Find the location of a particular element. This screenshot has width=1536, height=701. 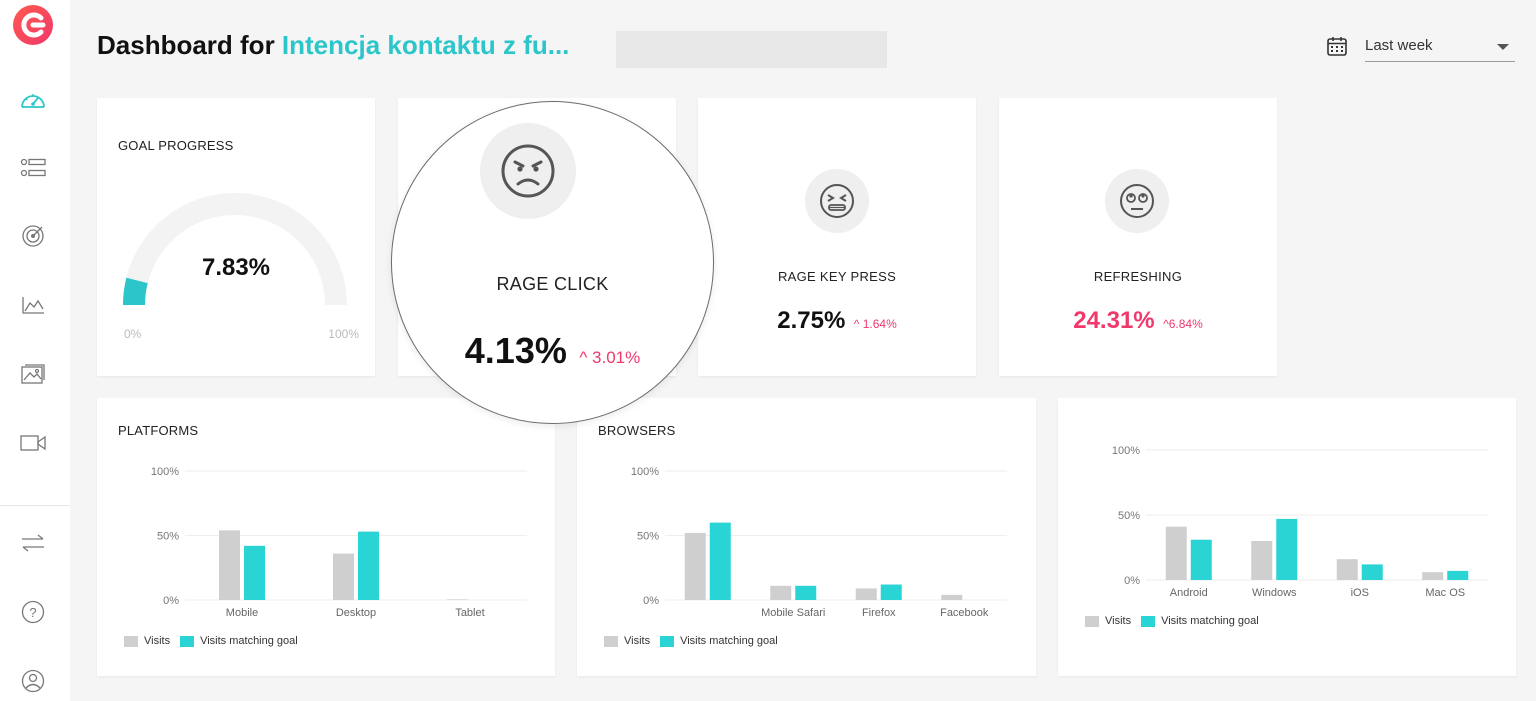

rage-click-delta: ^ 3.01% is located at coordinates (610, 357).